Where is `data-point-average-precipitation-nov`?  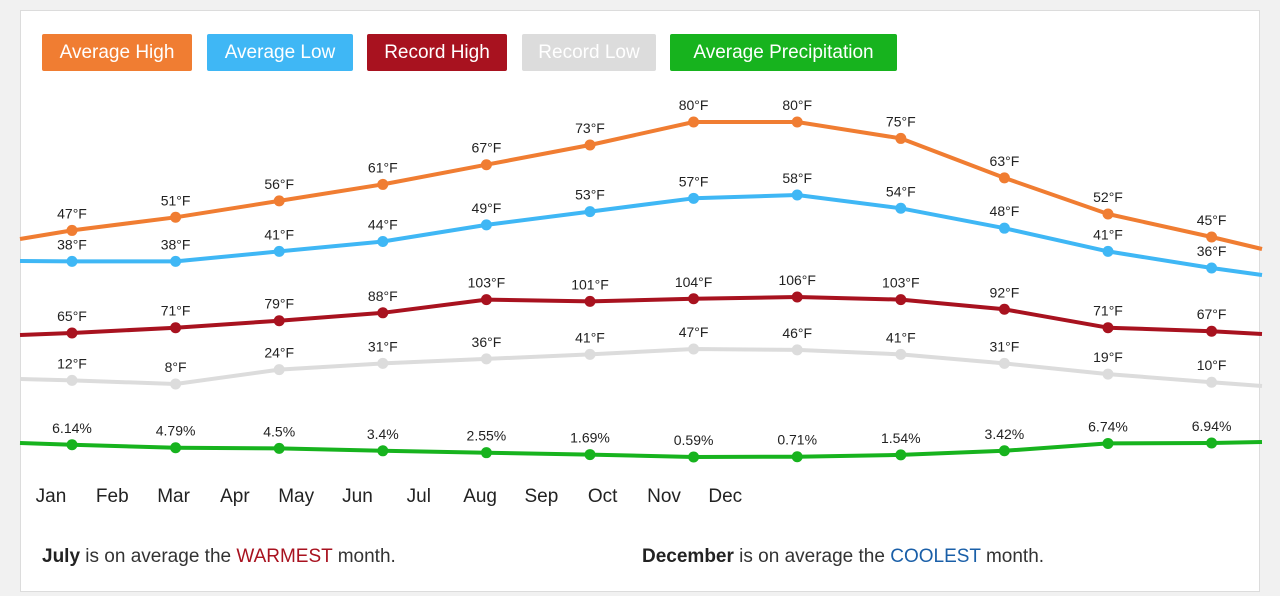 data-point-average-precipitation-nov is located at coordinates (1108, 443).